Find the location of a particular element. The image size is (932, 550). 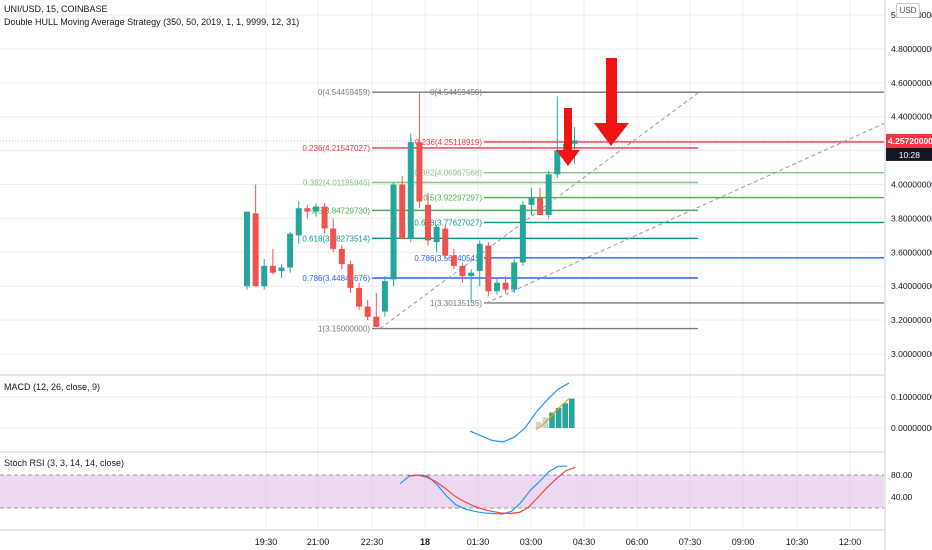

price-tick-label: 3.80000000 is located at coordinates (911, 218).